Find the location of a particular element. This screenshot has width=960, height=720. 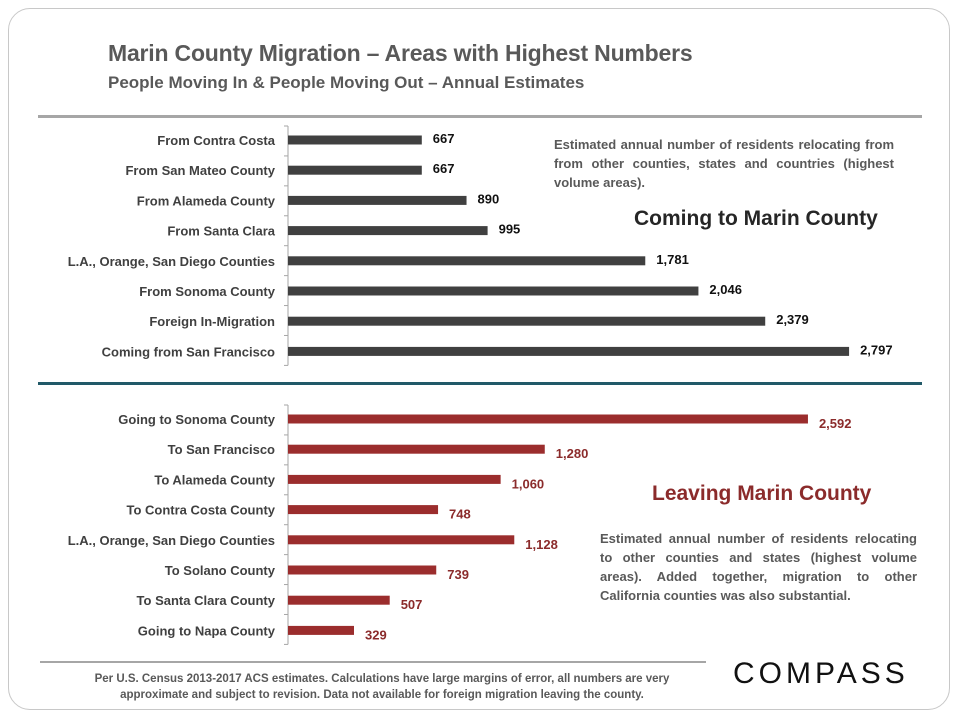

top-divider is located at coordinates (480, 116).